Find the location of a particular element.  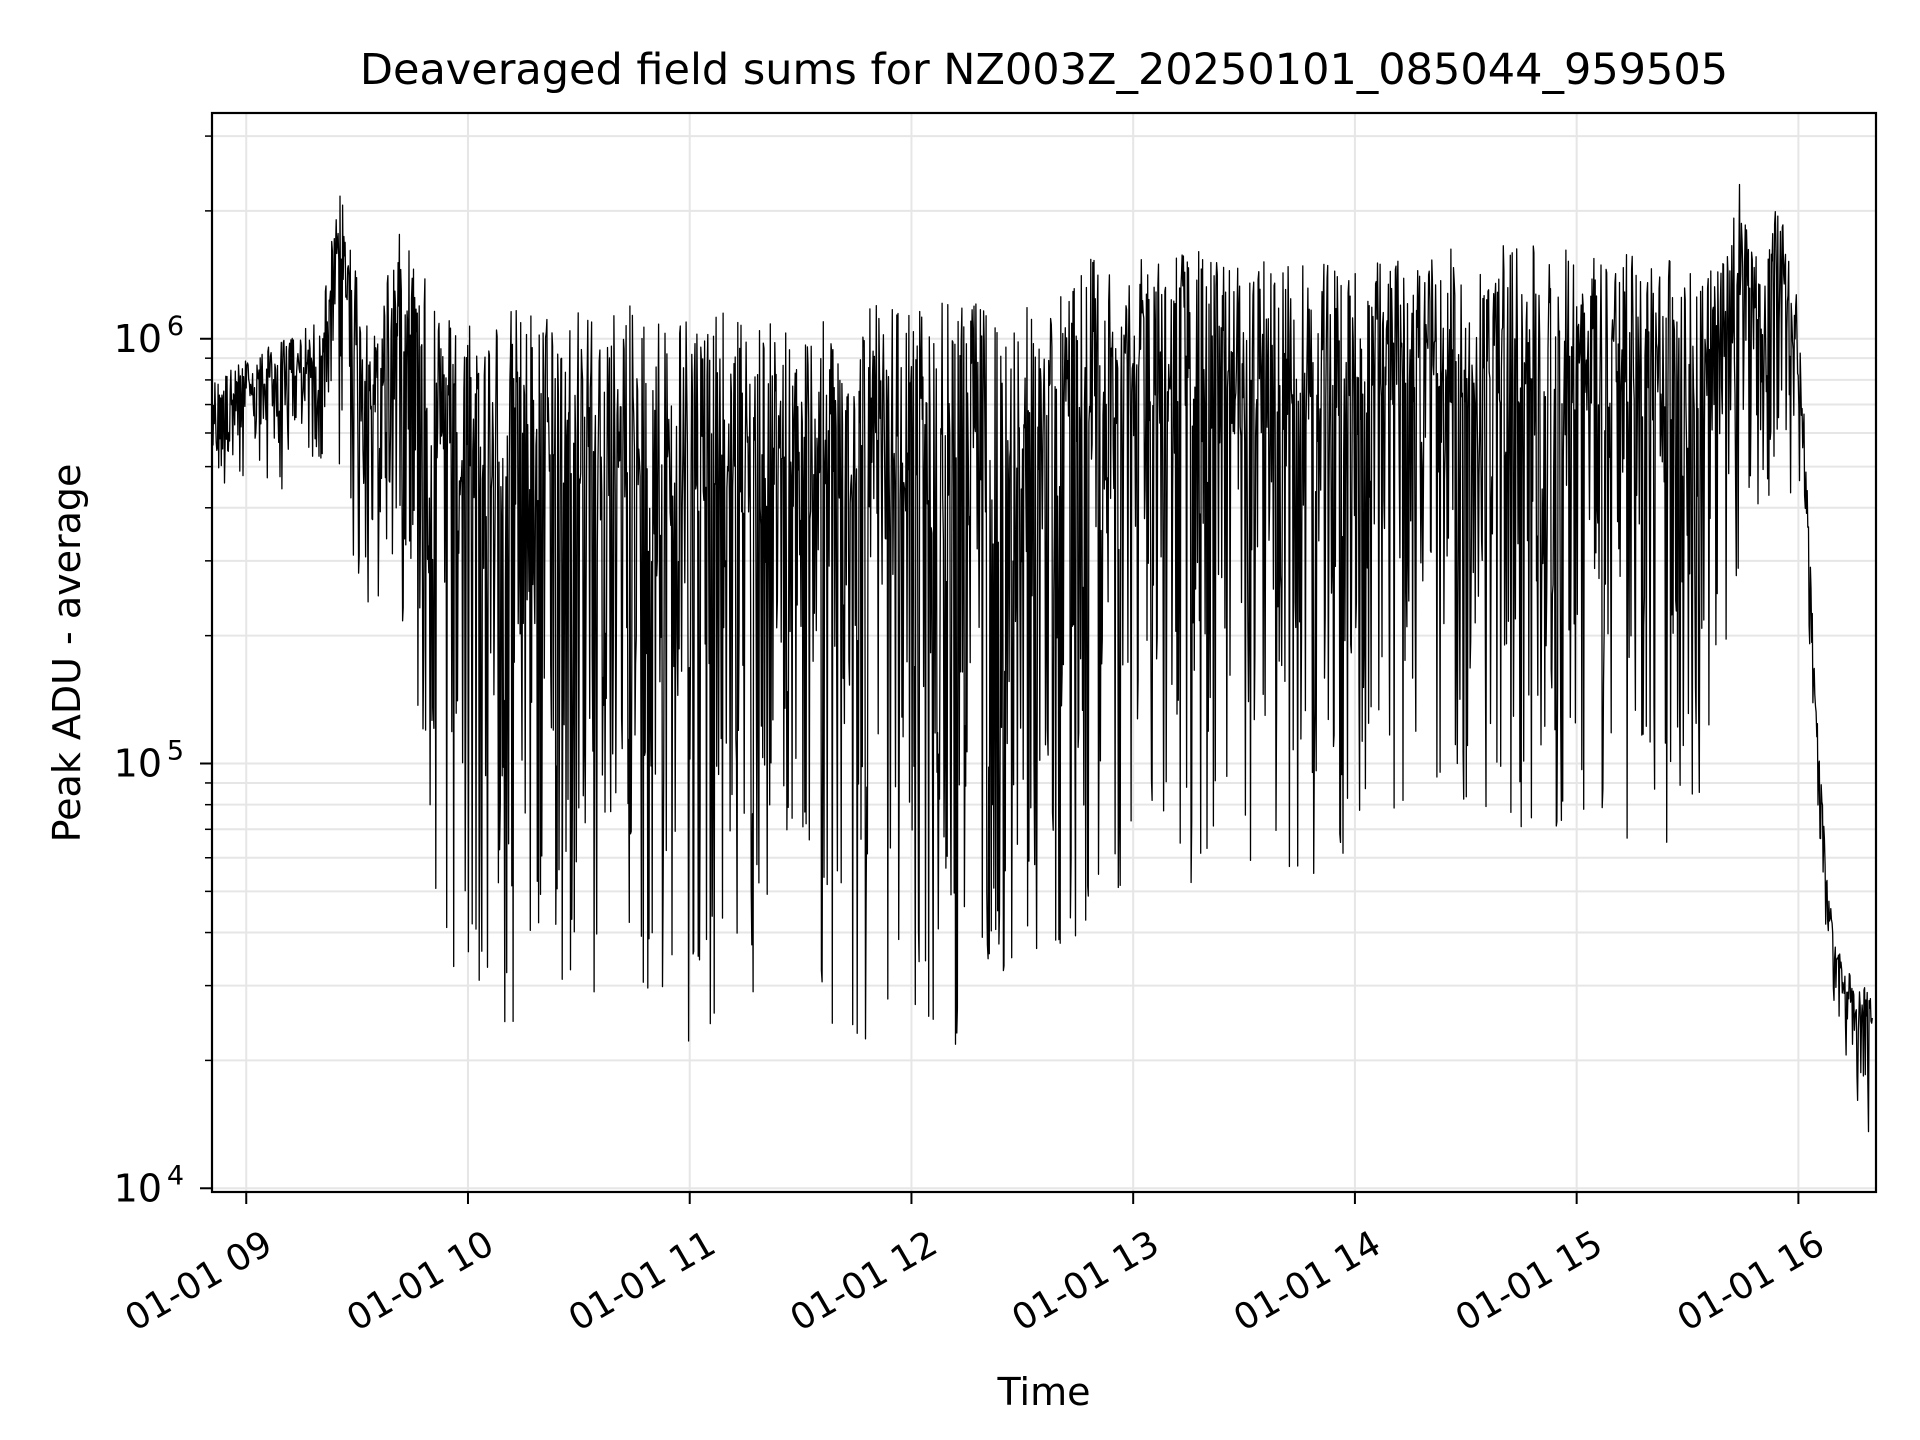

x-axis-label: Time is located at coordinates (1044, 1392).